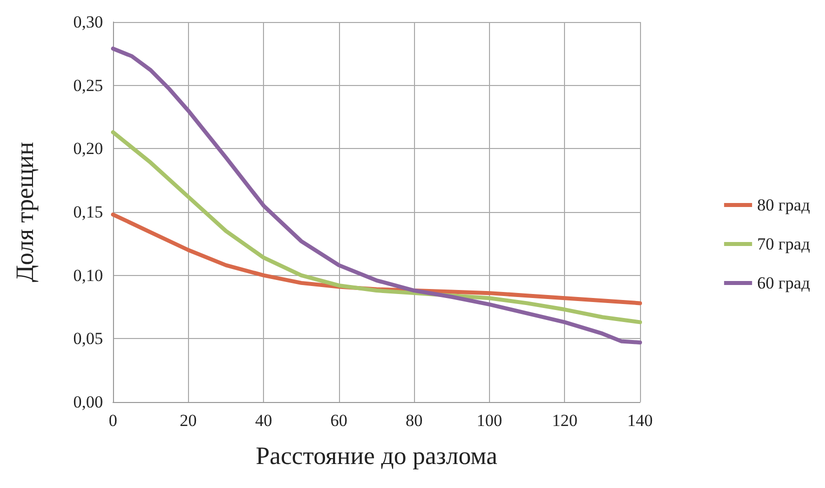  I want to click on x-tick-label: 120, so click(565, 420).